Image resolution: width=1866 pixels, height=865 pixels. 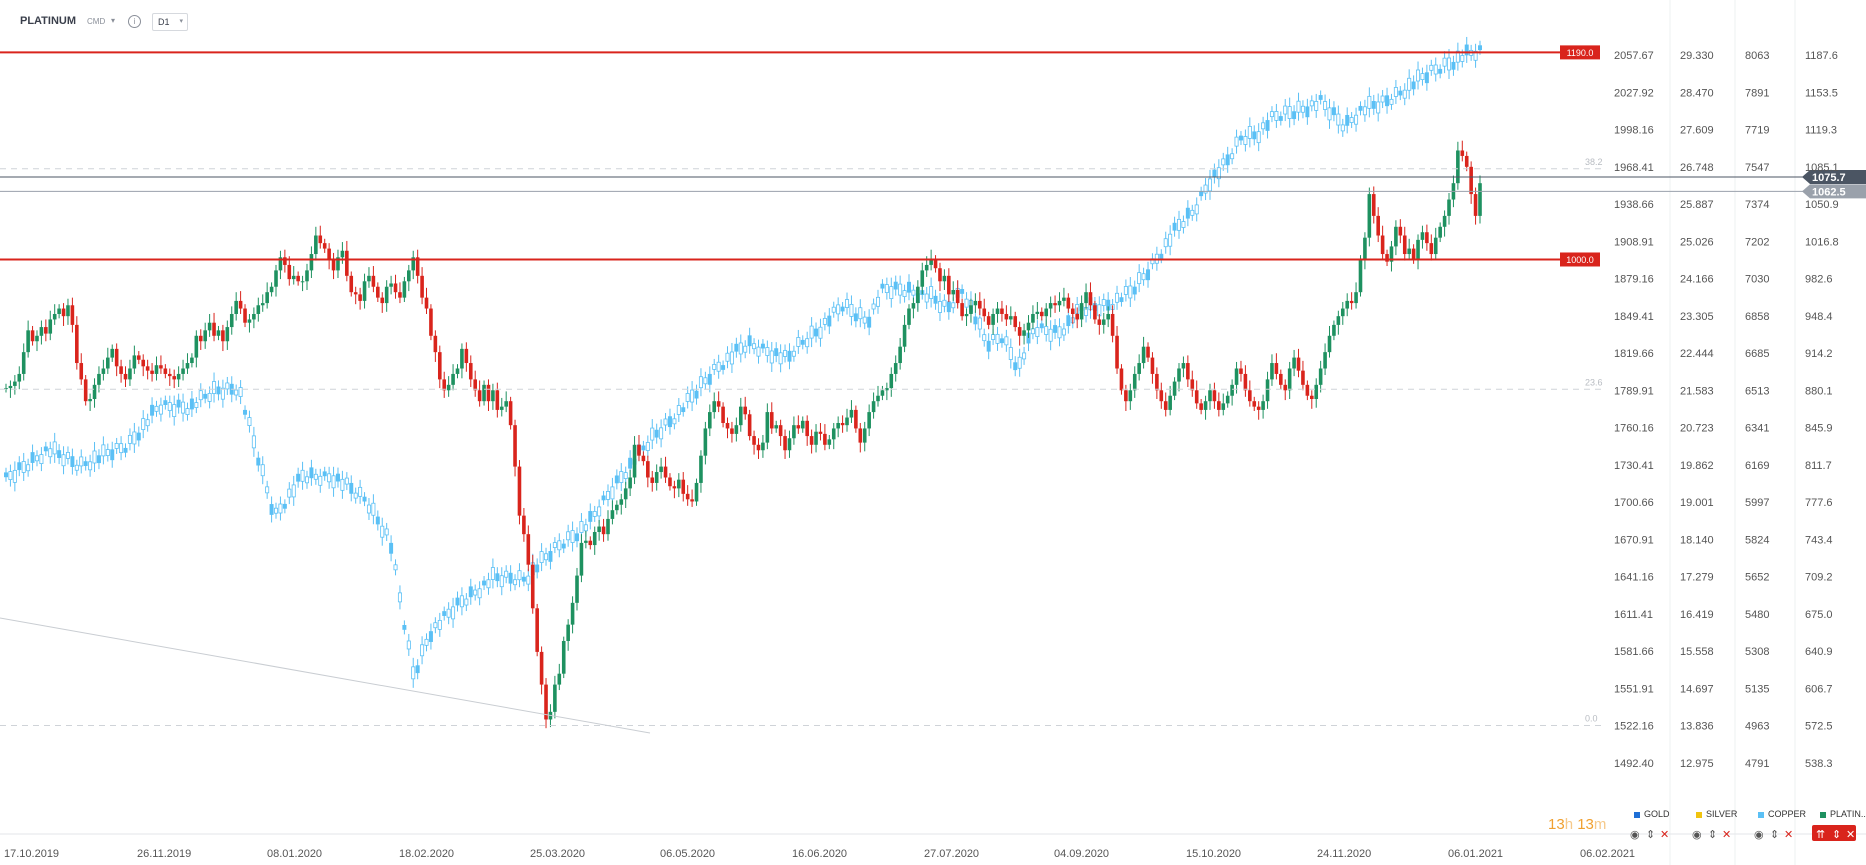 What do you see at coordinates (1591, 718) in the screenshot?
I see `fib-level-label: 0.0` at bounding box center [1591, 718].